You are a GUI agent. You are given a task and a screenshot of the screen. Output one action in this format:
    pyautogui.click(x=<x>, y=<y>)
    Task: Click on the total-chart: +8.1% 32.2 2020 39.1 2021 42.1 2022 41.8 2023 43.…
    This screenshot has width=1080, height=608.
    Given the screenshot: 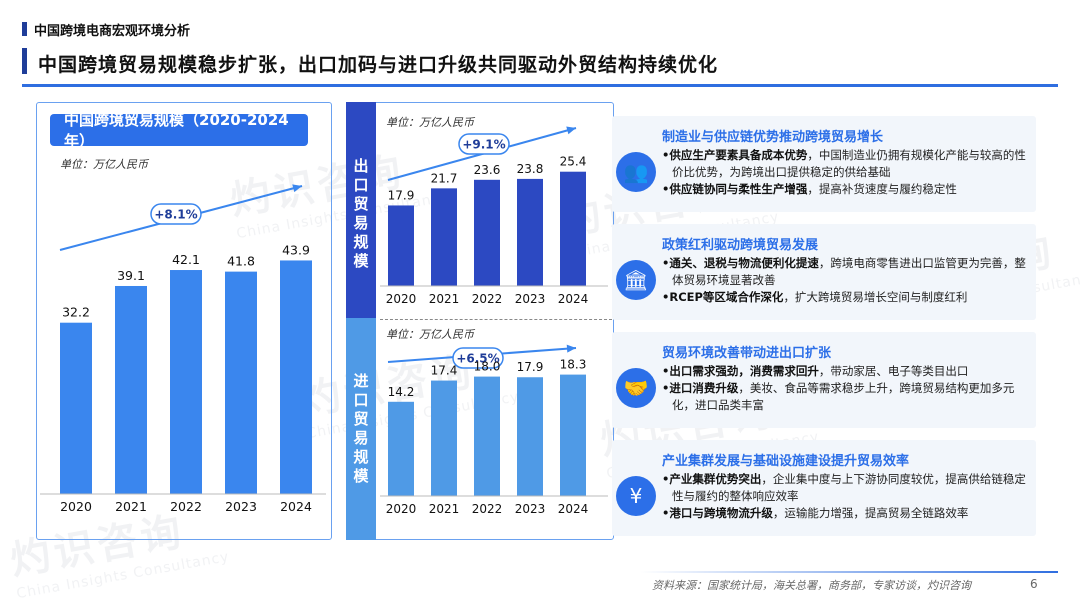 What is the action you would take?
    pyautogui.click(x=183, y=349)
    